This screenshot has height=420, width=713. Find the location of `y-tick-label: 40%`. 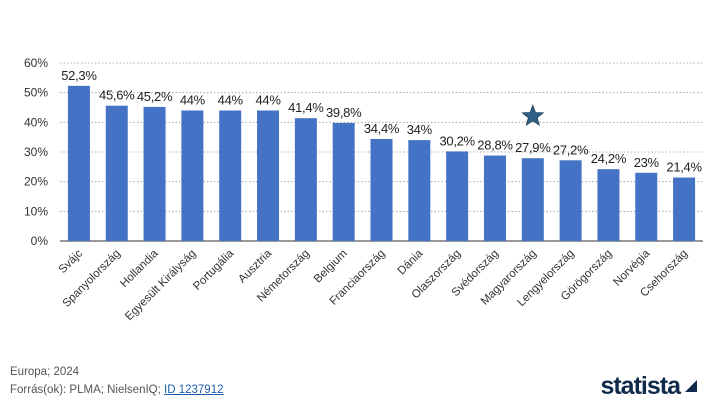

y-tick-label: 40% is located at coordinates (36, 122).